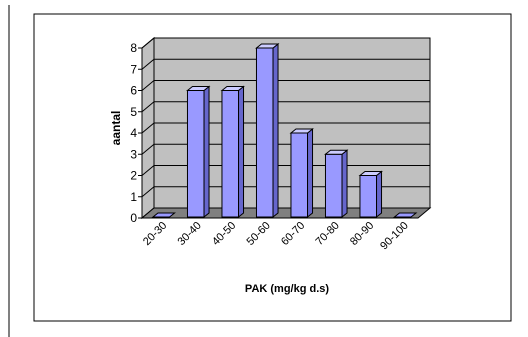 This screenshot has height=337, width=528. I want to click on y-tick-label: 3, so click(133, 154).